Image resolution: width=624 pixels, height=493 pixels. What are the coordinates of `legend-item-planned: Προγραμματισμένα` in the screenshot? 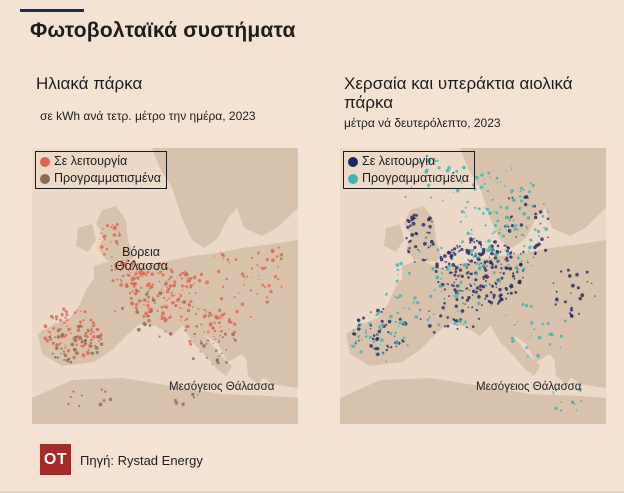 It's located at (100, 178).